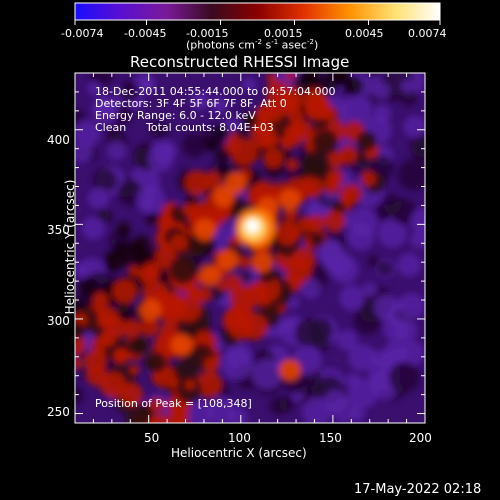 Image resolution: width=500 pixels, height=500 pixels. I want to click on chart-title: Reconstructed RHESSI Image, so click(240, 62).